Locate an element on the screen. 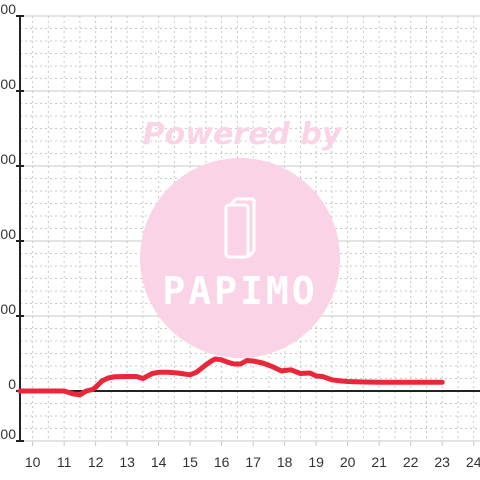  x-tick-label: 16 is located at coordinates (222, 462).